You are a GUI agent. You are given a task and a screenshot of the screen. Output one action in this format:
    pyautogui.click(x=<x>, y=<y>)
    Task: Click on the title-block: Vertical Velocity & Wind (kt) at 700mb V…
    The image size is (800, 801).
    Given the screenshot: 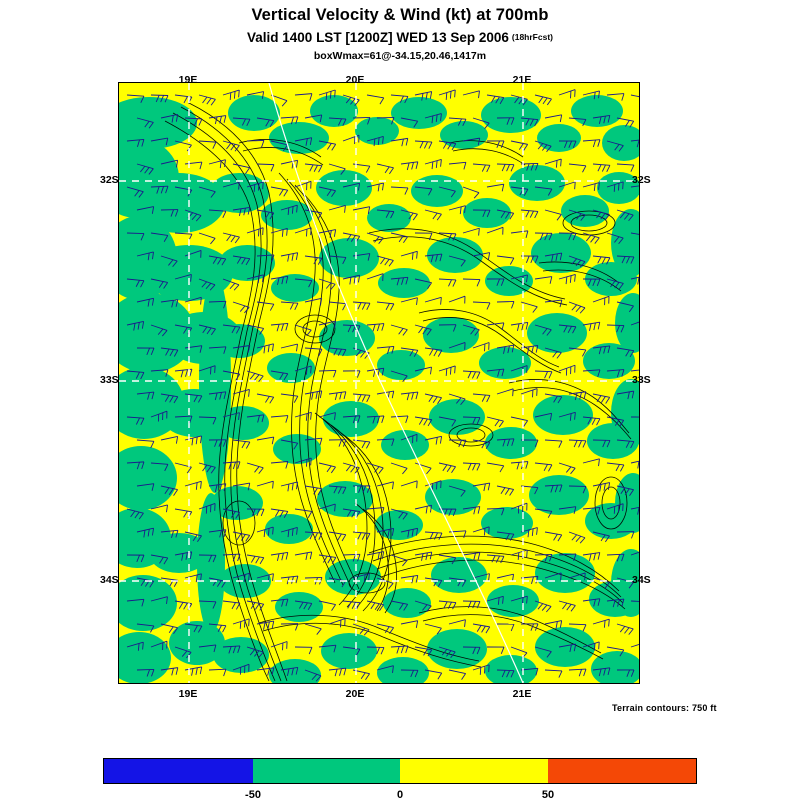 What is the action you would take?
    pyautogui.click(x=400, y=31)
    